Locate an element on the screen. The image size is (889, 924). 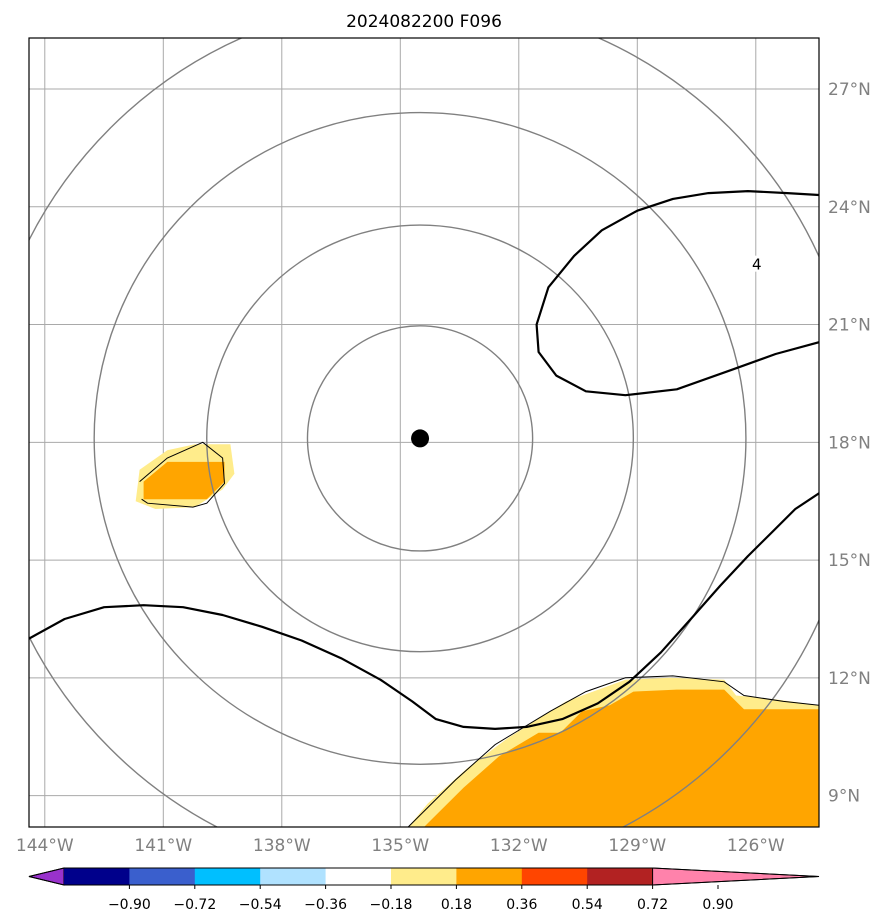
storm-center-marker is located at coordinates (420, 438).